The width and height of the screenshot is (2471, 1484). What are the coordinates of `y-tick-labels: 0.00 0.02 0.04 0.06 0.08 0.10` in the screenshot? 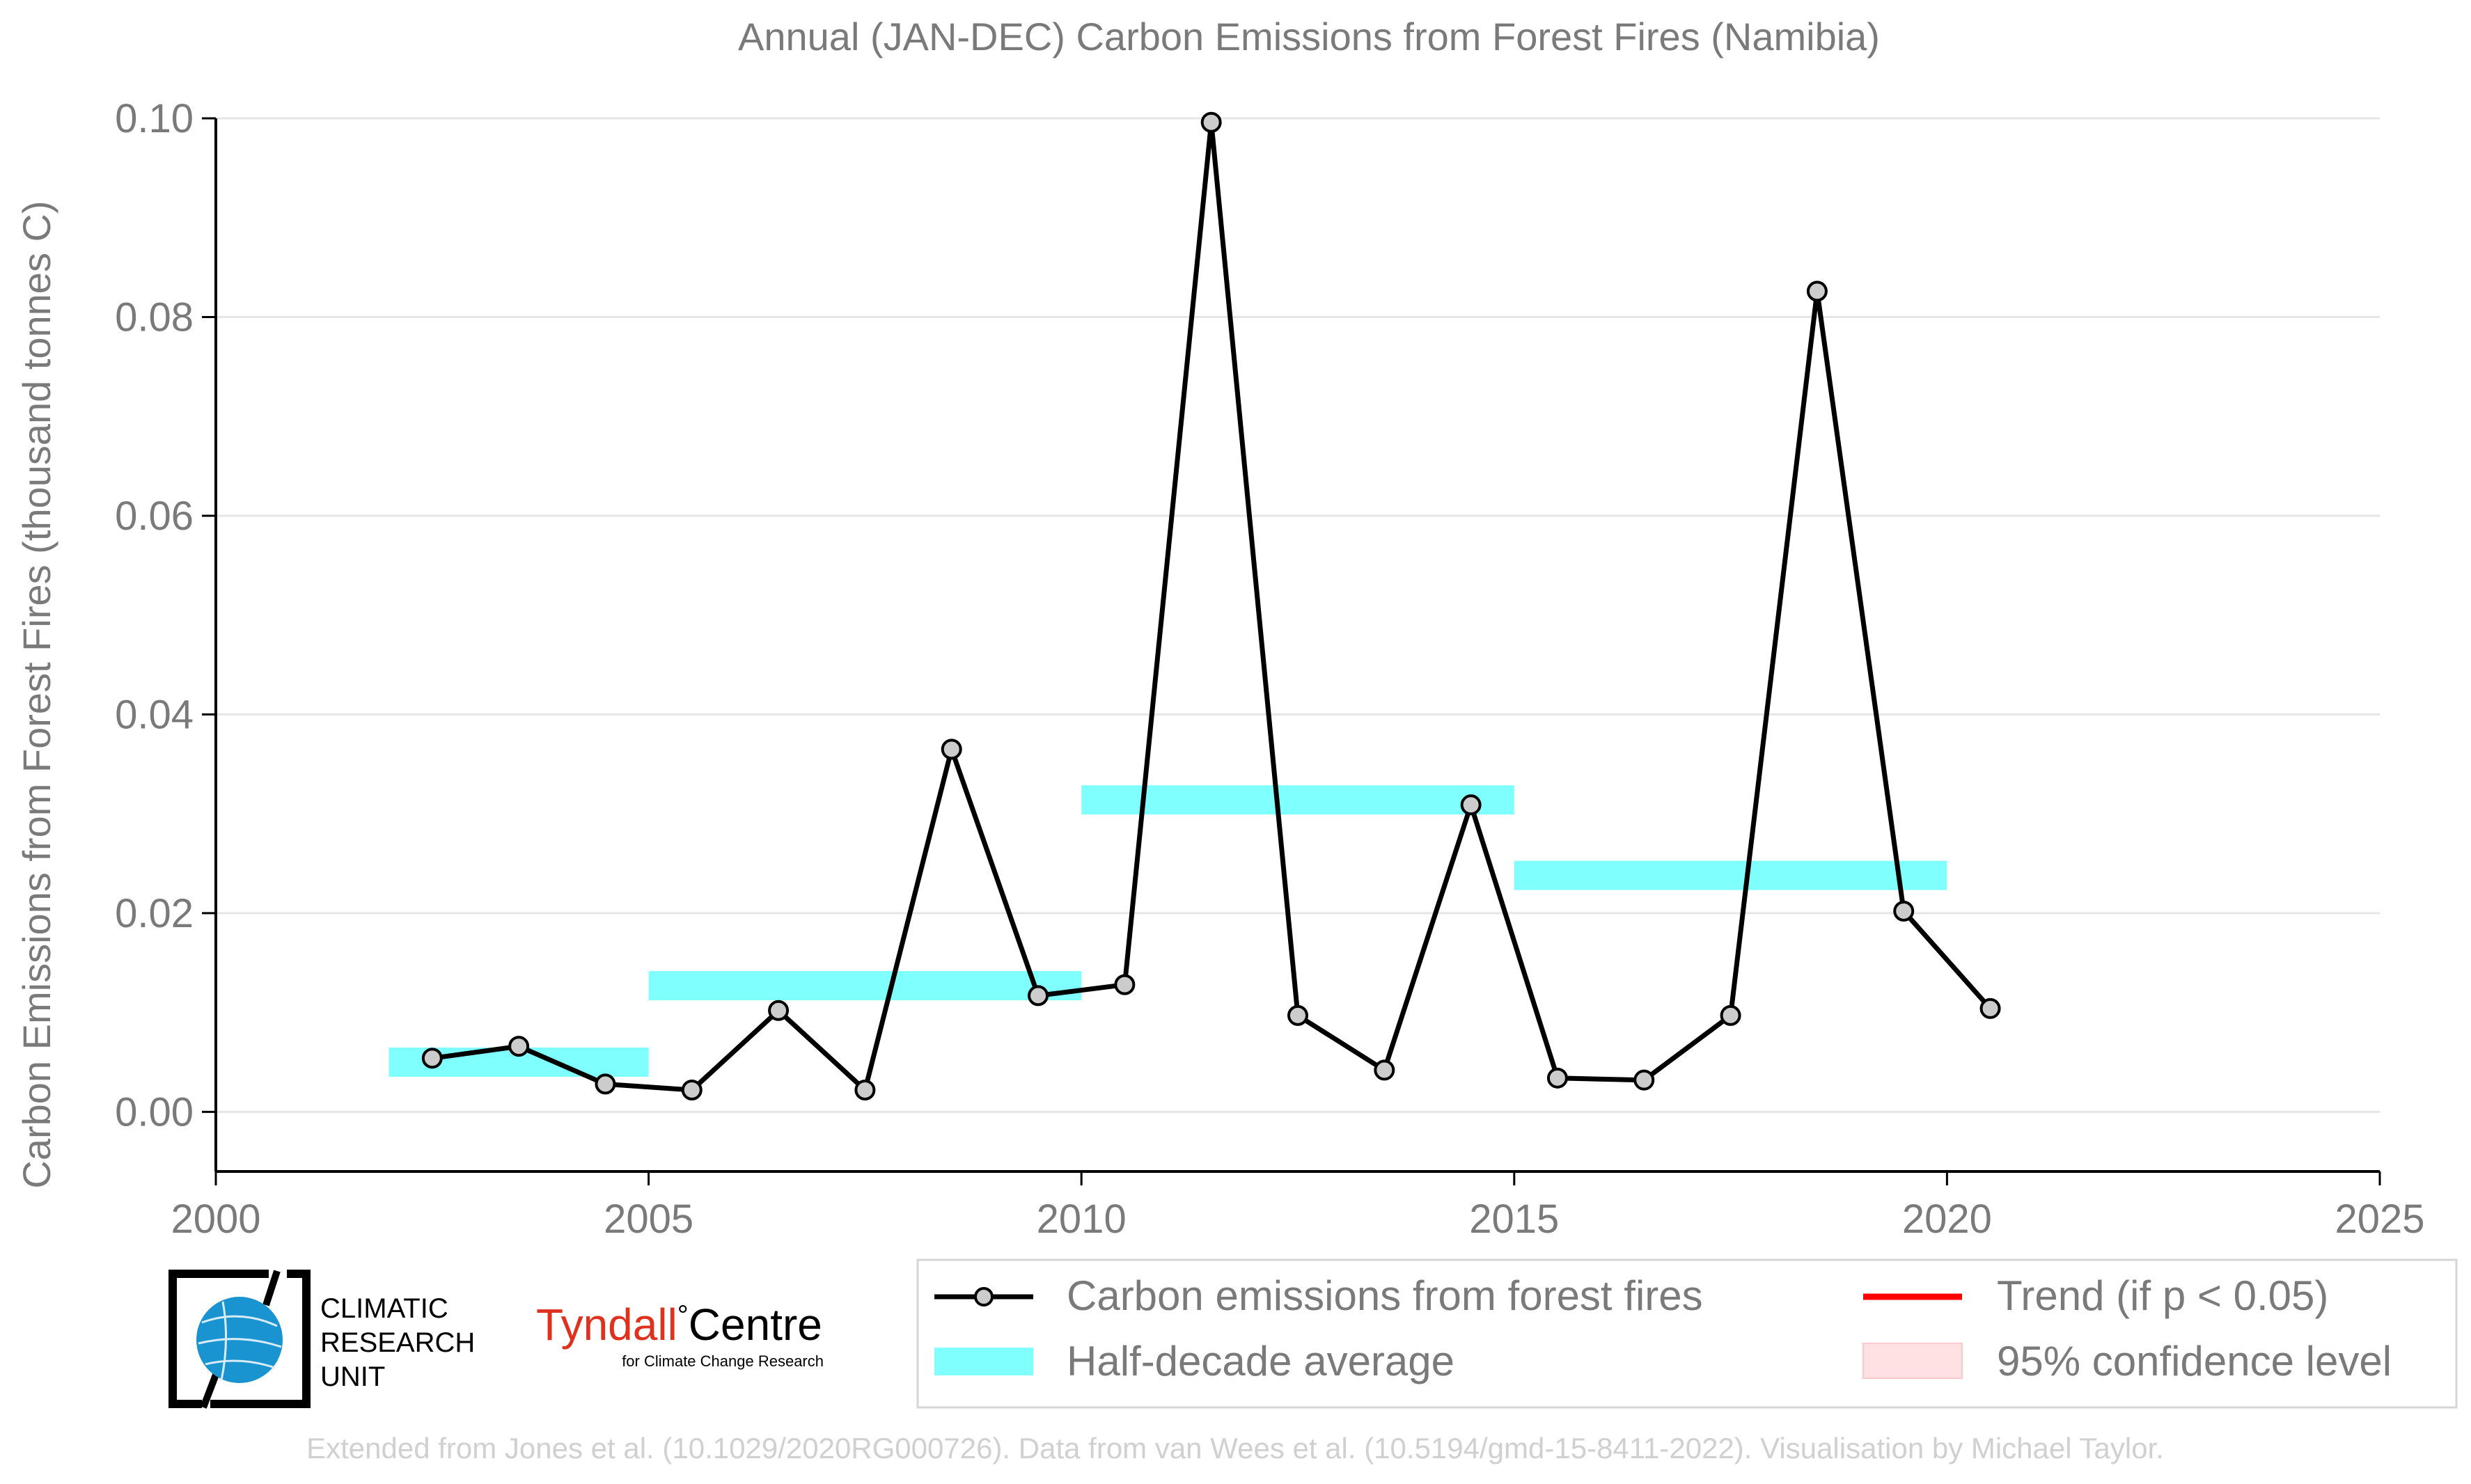 It's located at (154, 615).